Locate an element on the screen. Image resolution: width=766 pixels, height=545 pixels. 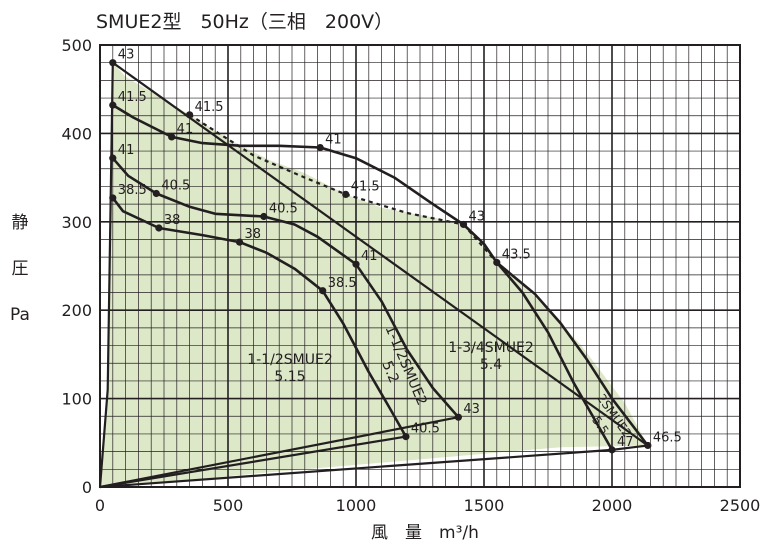
curve-label-line: 5.4 is located at coordinates (491, 365).